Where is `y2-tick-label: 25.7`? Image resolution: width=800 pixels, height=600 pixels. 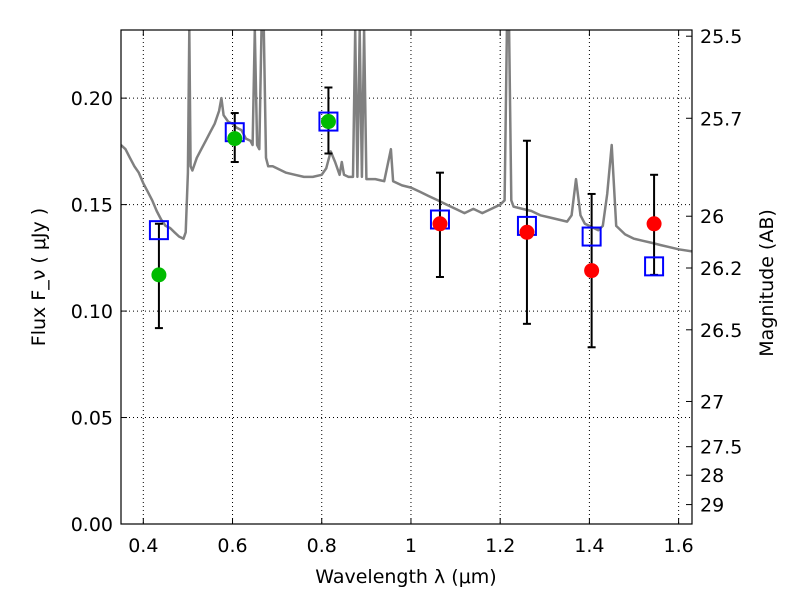
y2-tick-label: 25.7 is located at coordinates (721, 119).